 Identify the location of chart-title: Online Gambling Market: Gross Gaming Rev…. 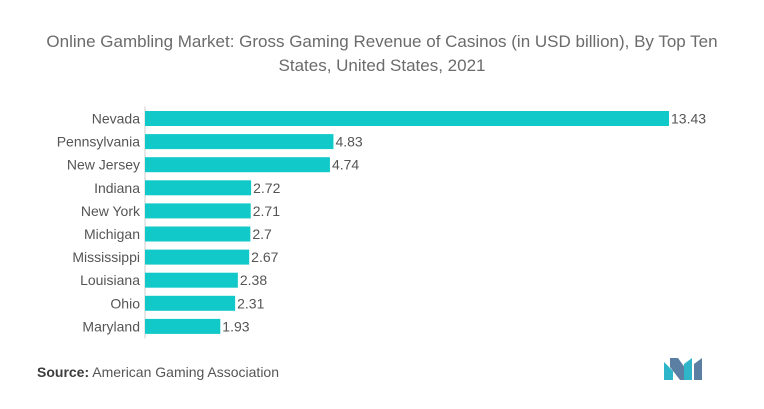
(382, 53).